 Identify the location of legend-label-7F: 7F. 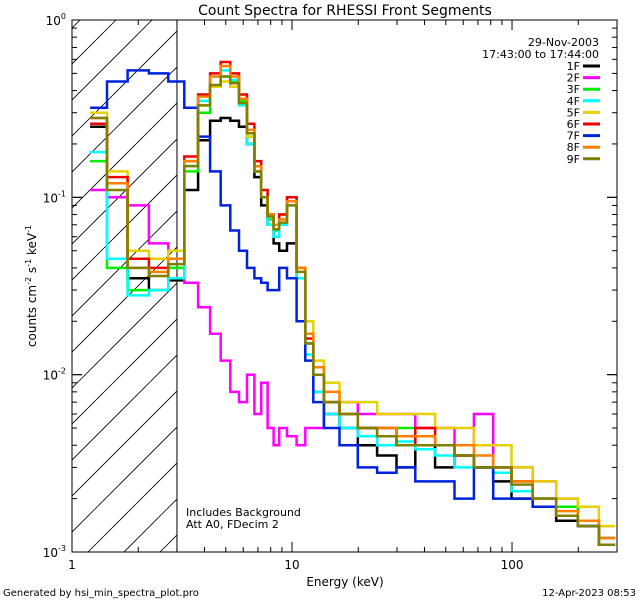
(573, 136).